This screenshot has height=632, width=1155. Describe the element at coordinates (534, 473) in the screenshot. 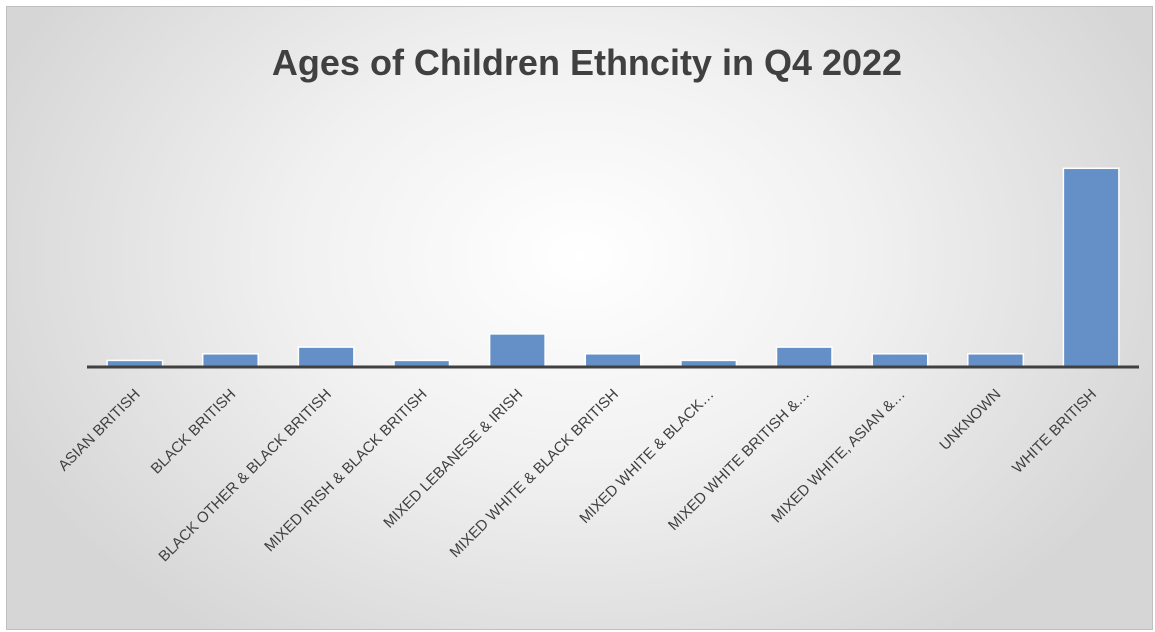

I see `x-tick-label-5: MIXED WHITE & BLACK BRITISH` at that location.